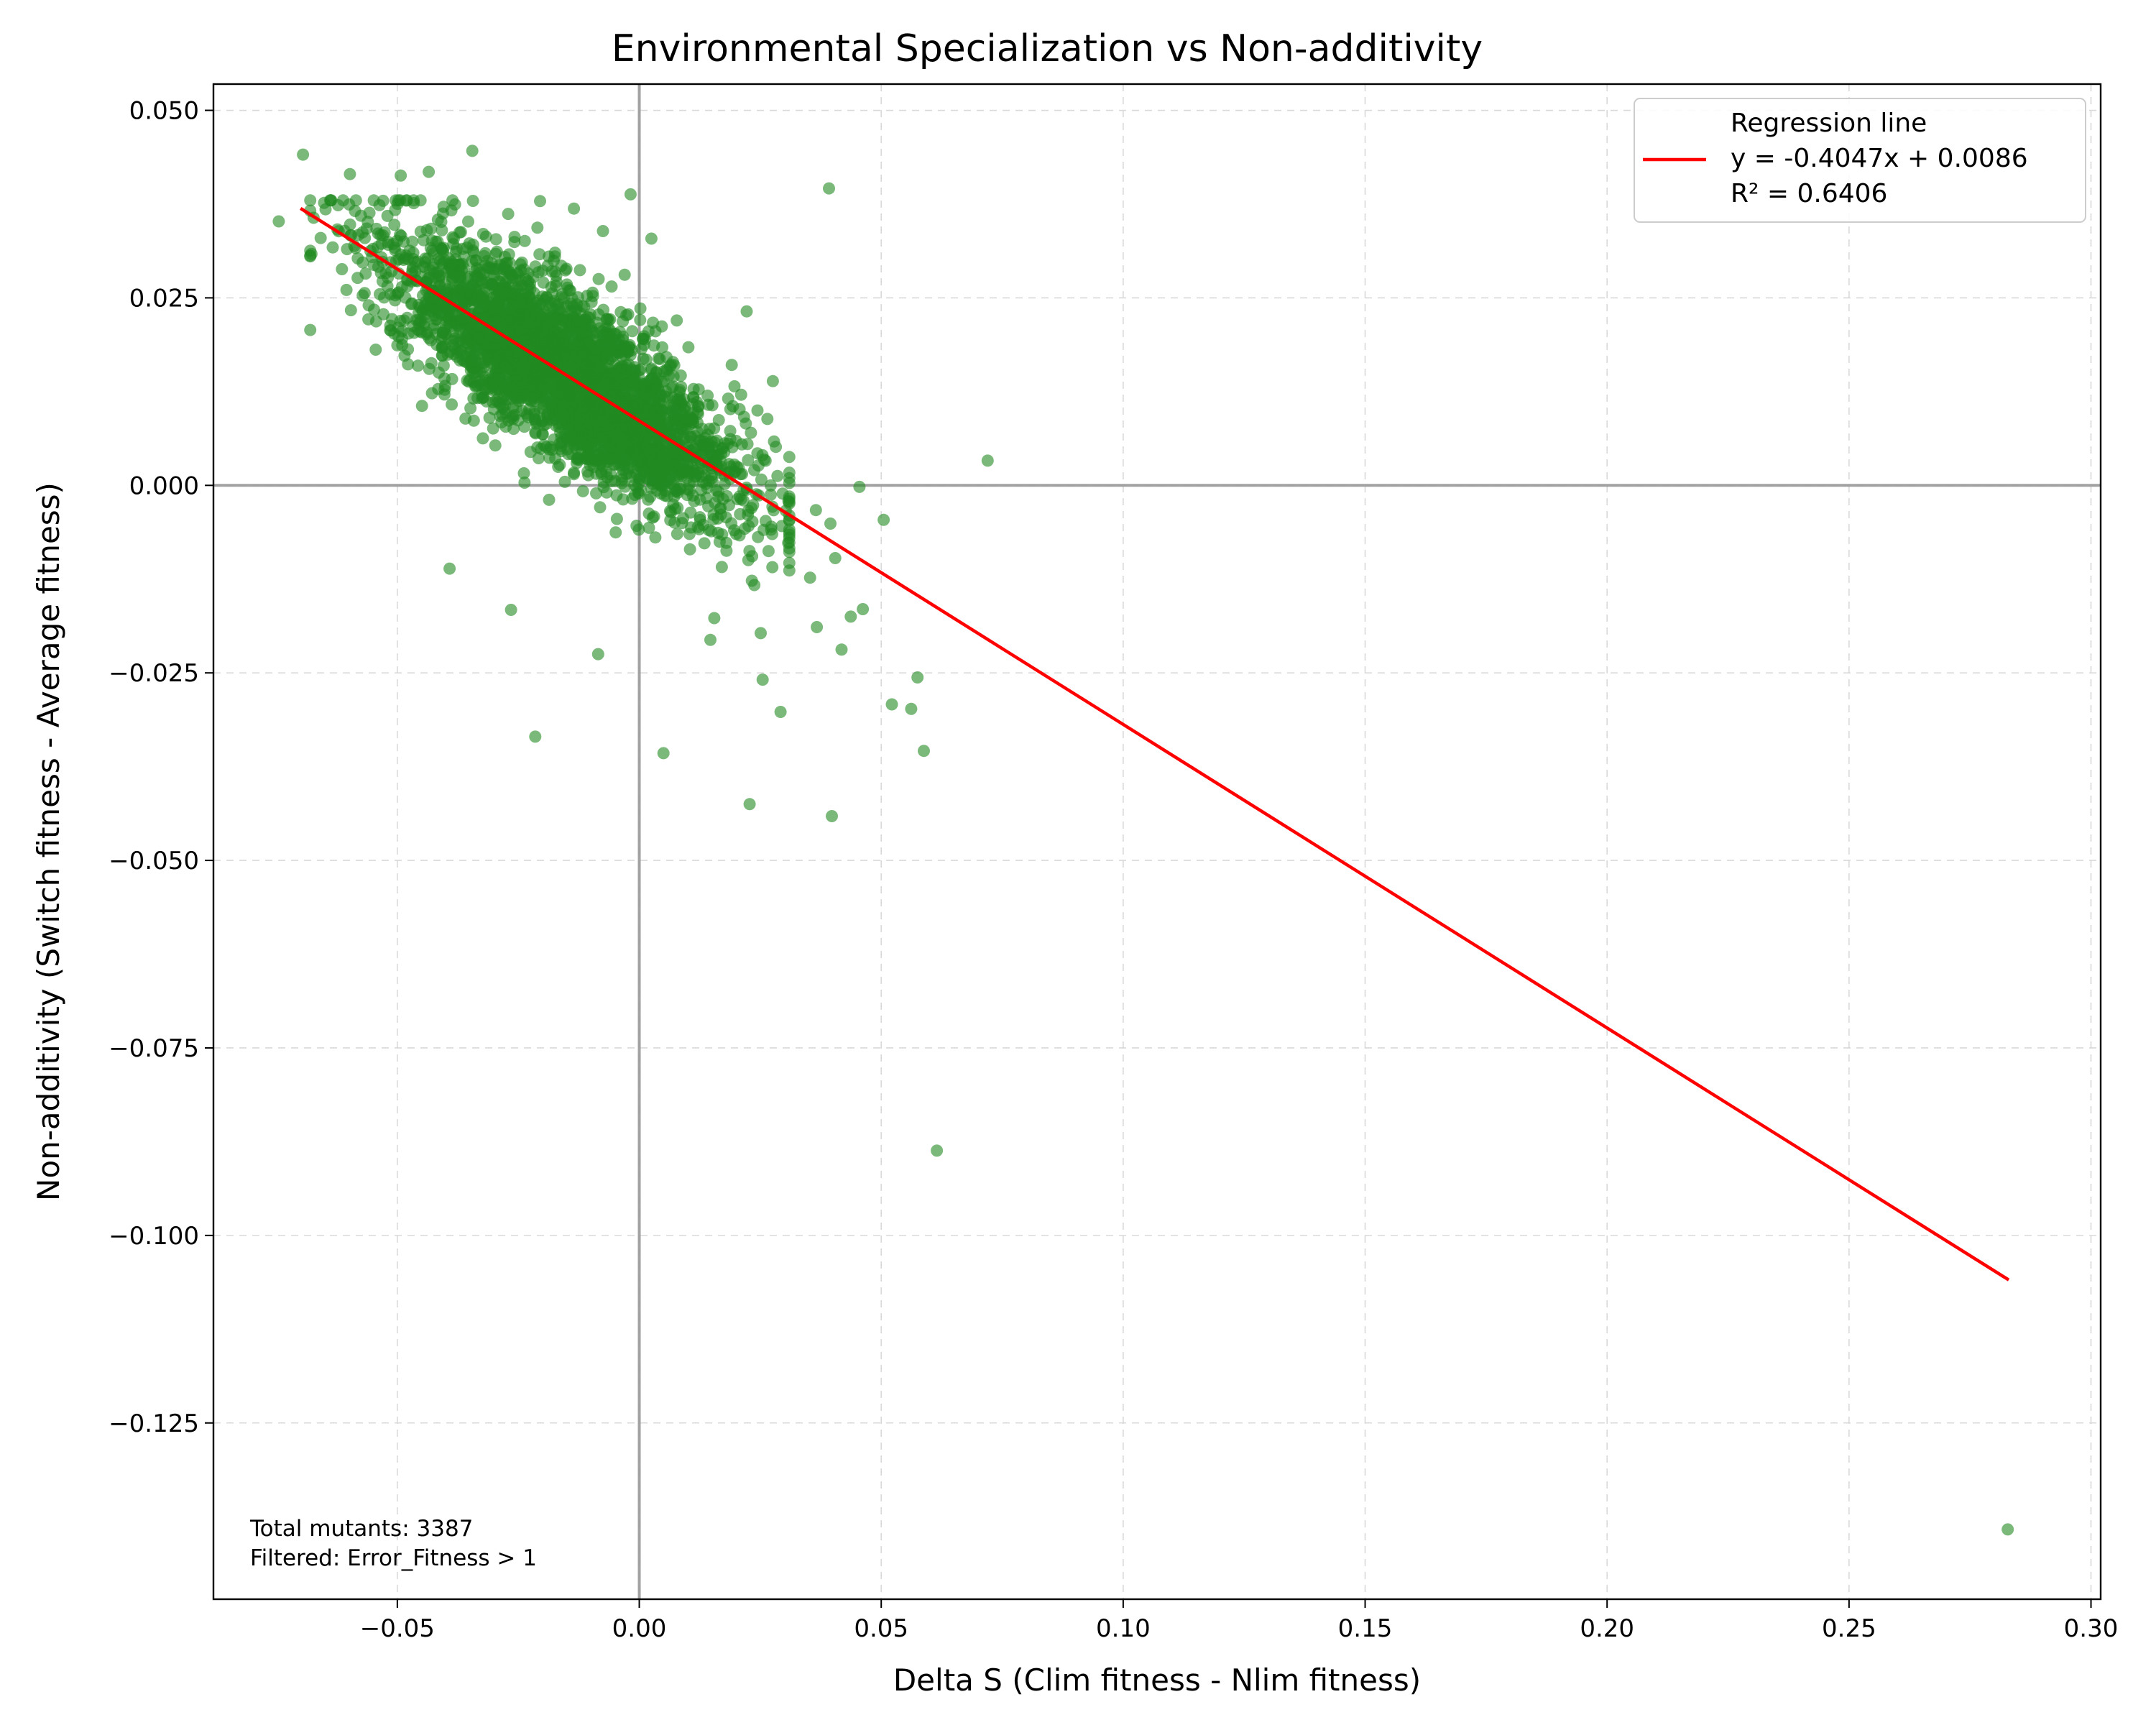  I want to click on x-tick-label: 0.30, so click(2091, 1628).